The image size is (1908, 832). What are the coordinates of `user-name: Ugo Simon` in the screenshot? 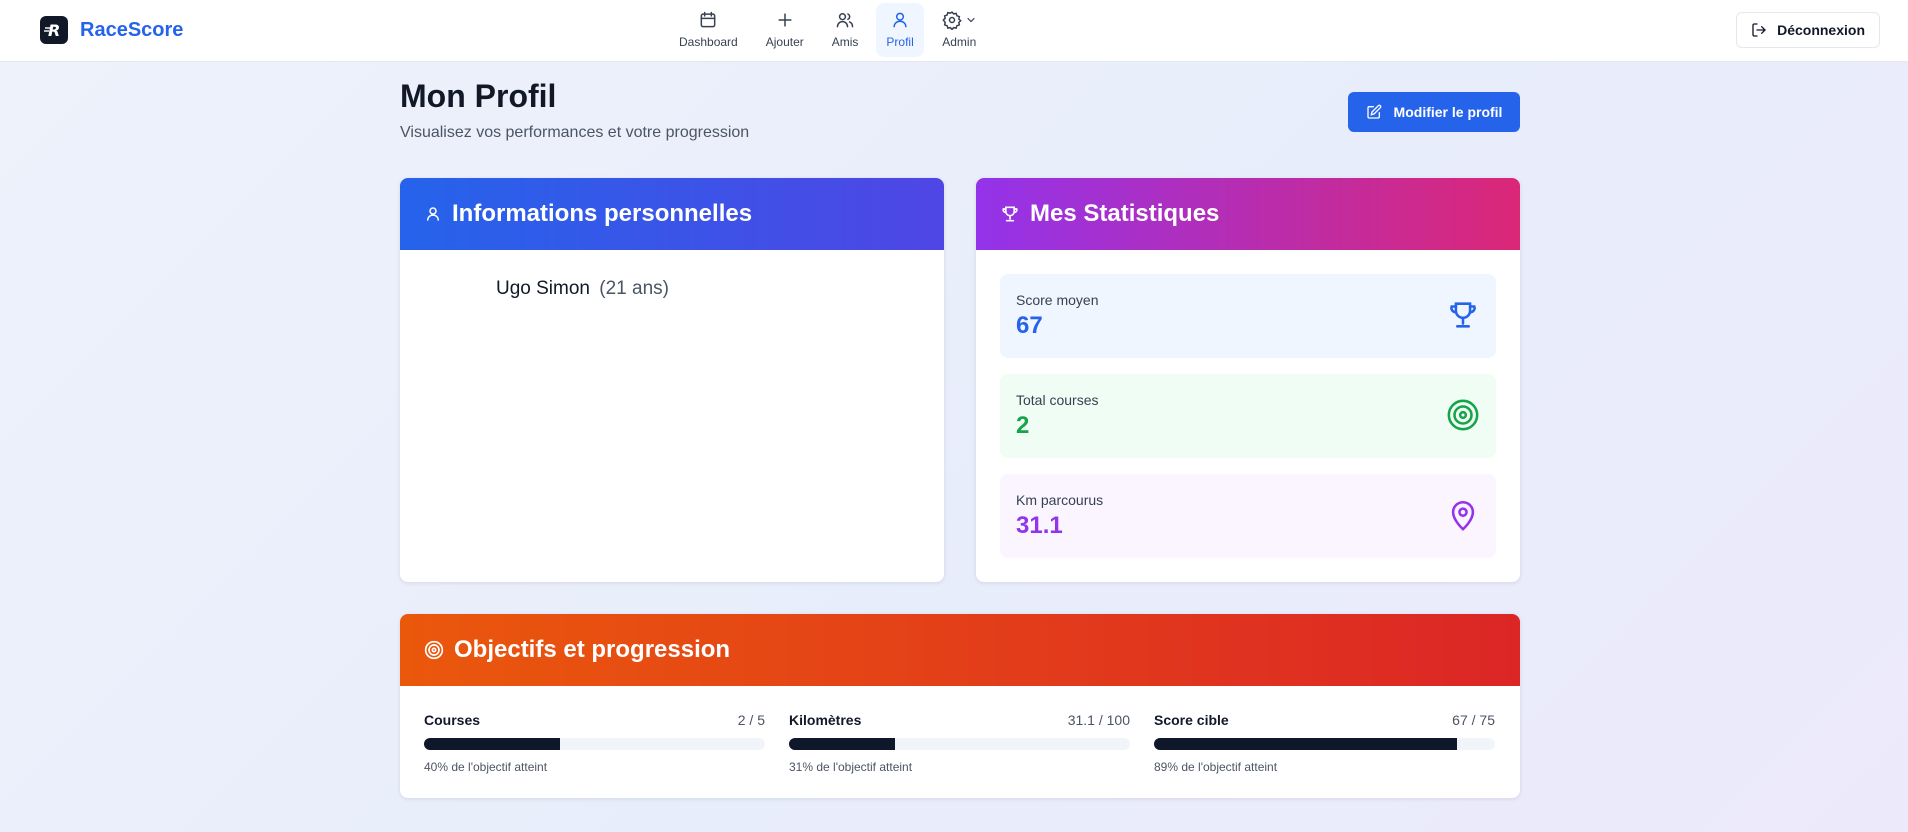 It's located at (543, 288).